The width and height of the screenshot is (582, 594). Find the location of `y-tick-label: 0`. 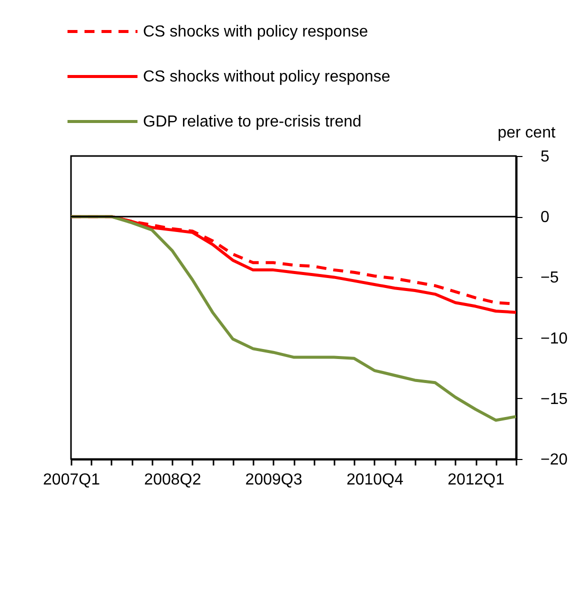

y-tick-label: 0 is located at coordinates (545, 217).